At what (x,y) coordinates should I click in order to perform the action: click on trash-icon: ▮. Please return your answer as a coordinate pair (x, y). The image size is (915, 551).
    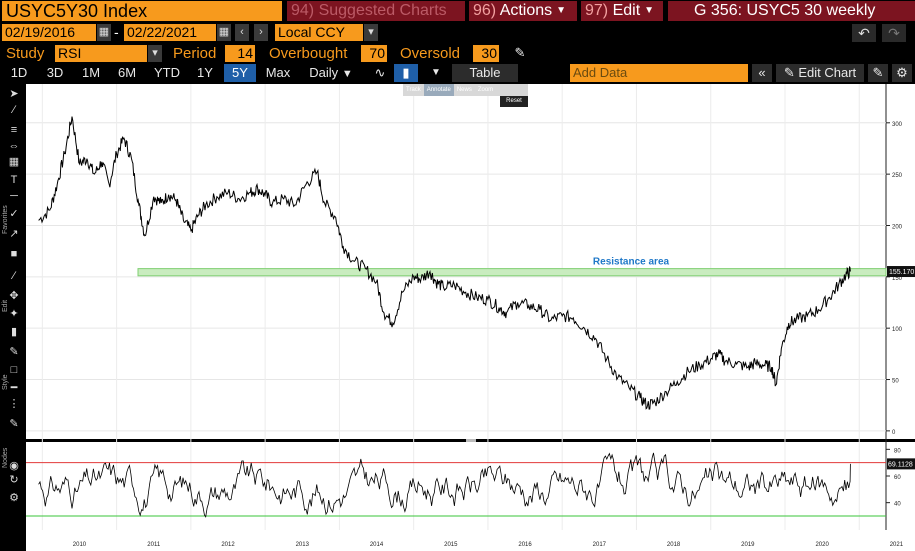
    Looking at the image, I should click on (14, 332).